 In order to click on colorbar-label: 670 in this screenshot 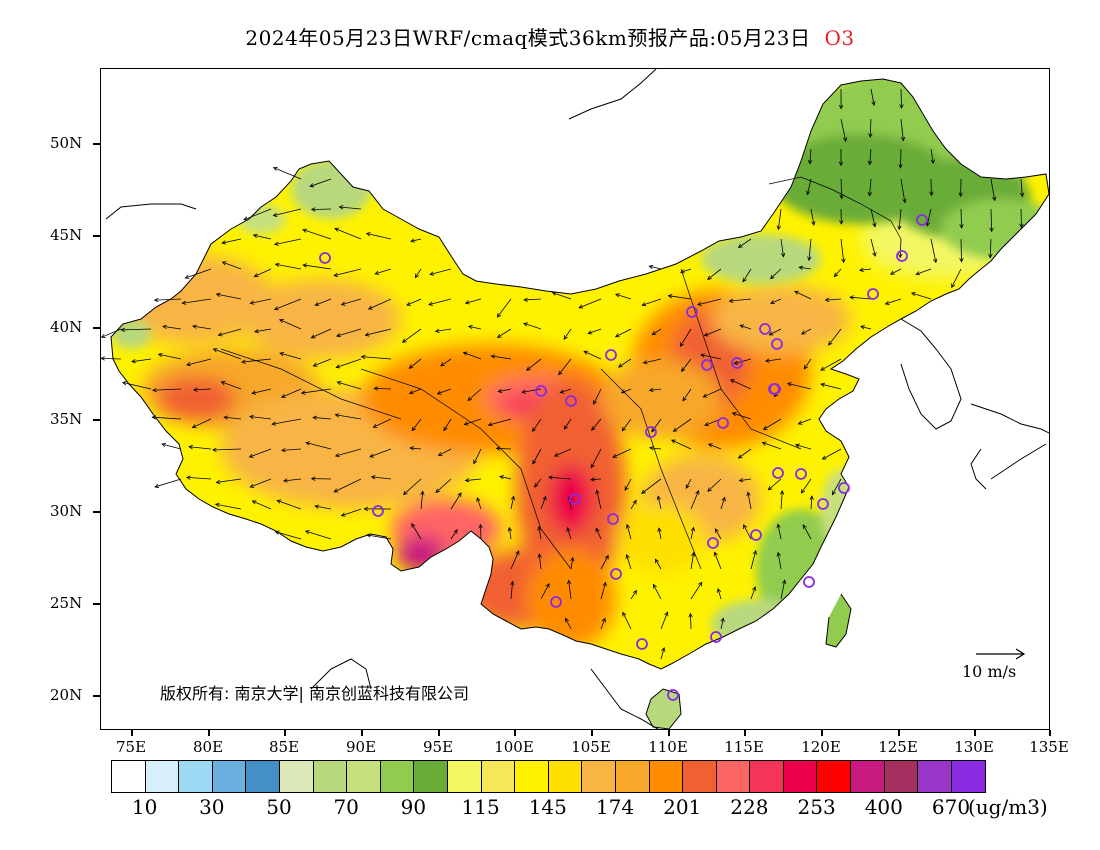, I will do `click(951, 807)`.